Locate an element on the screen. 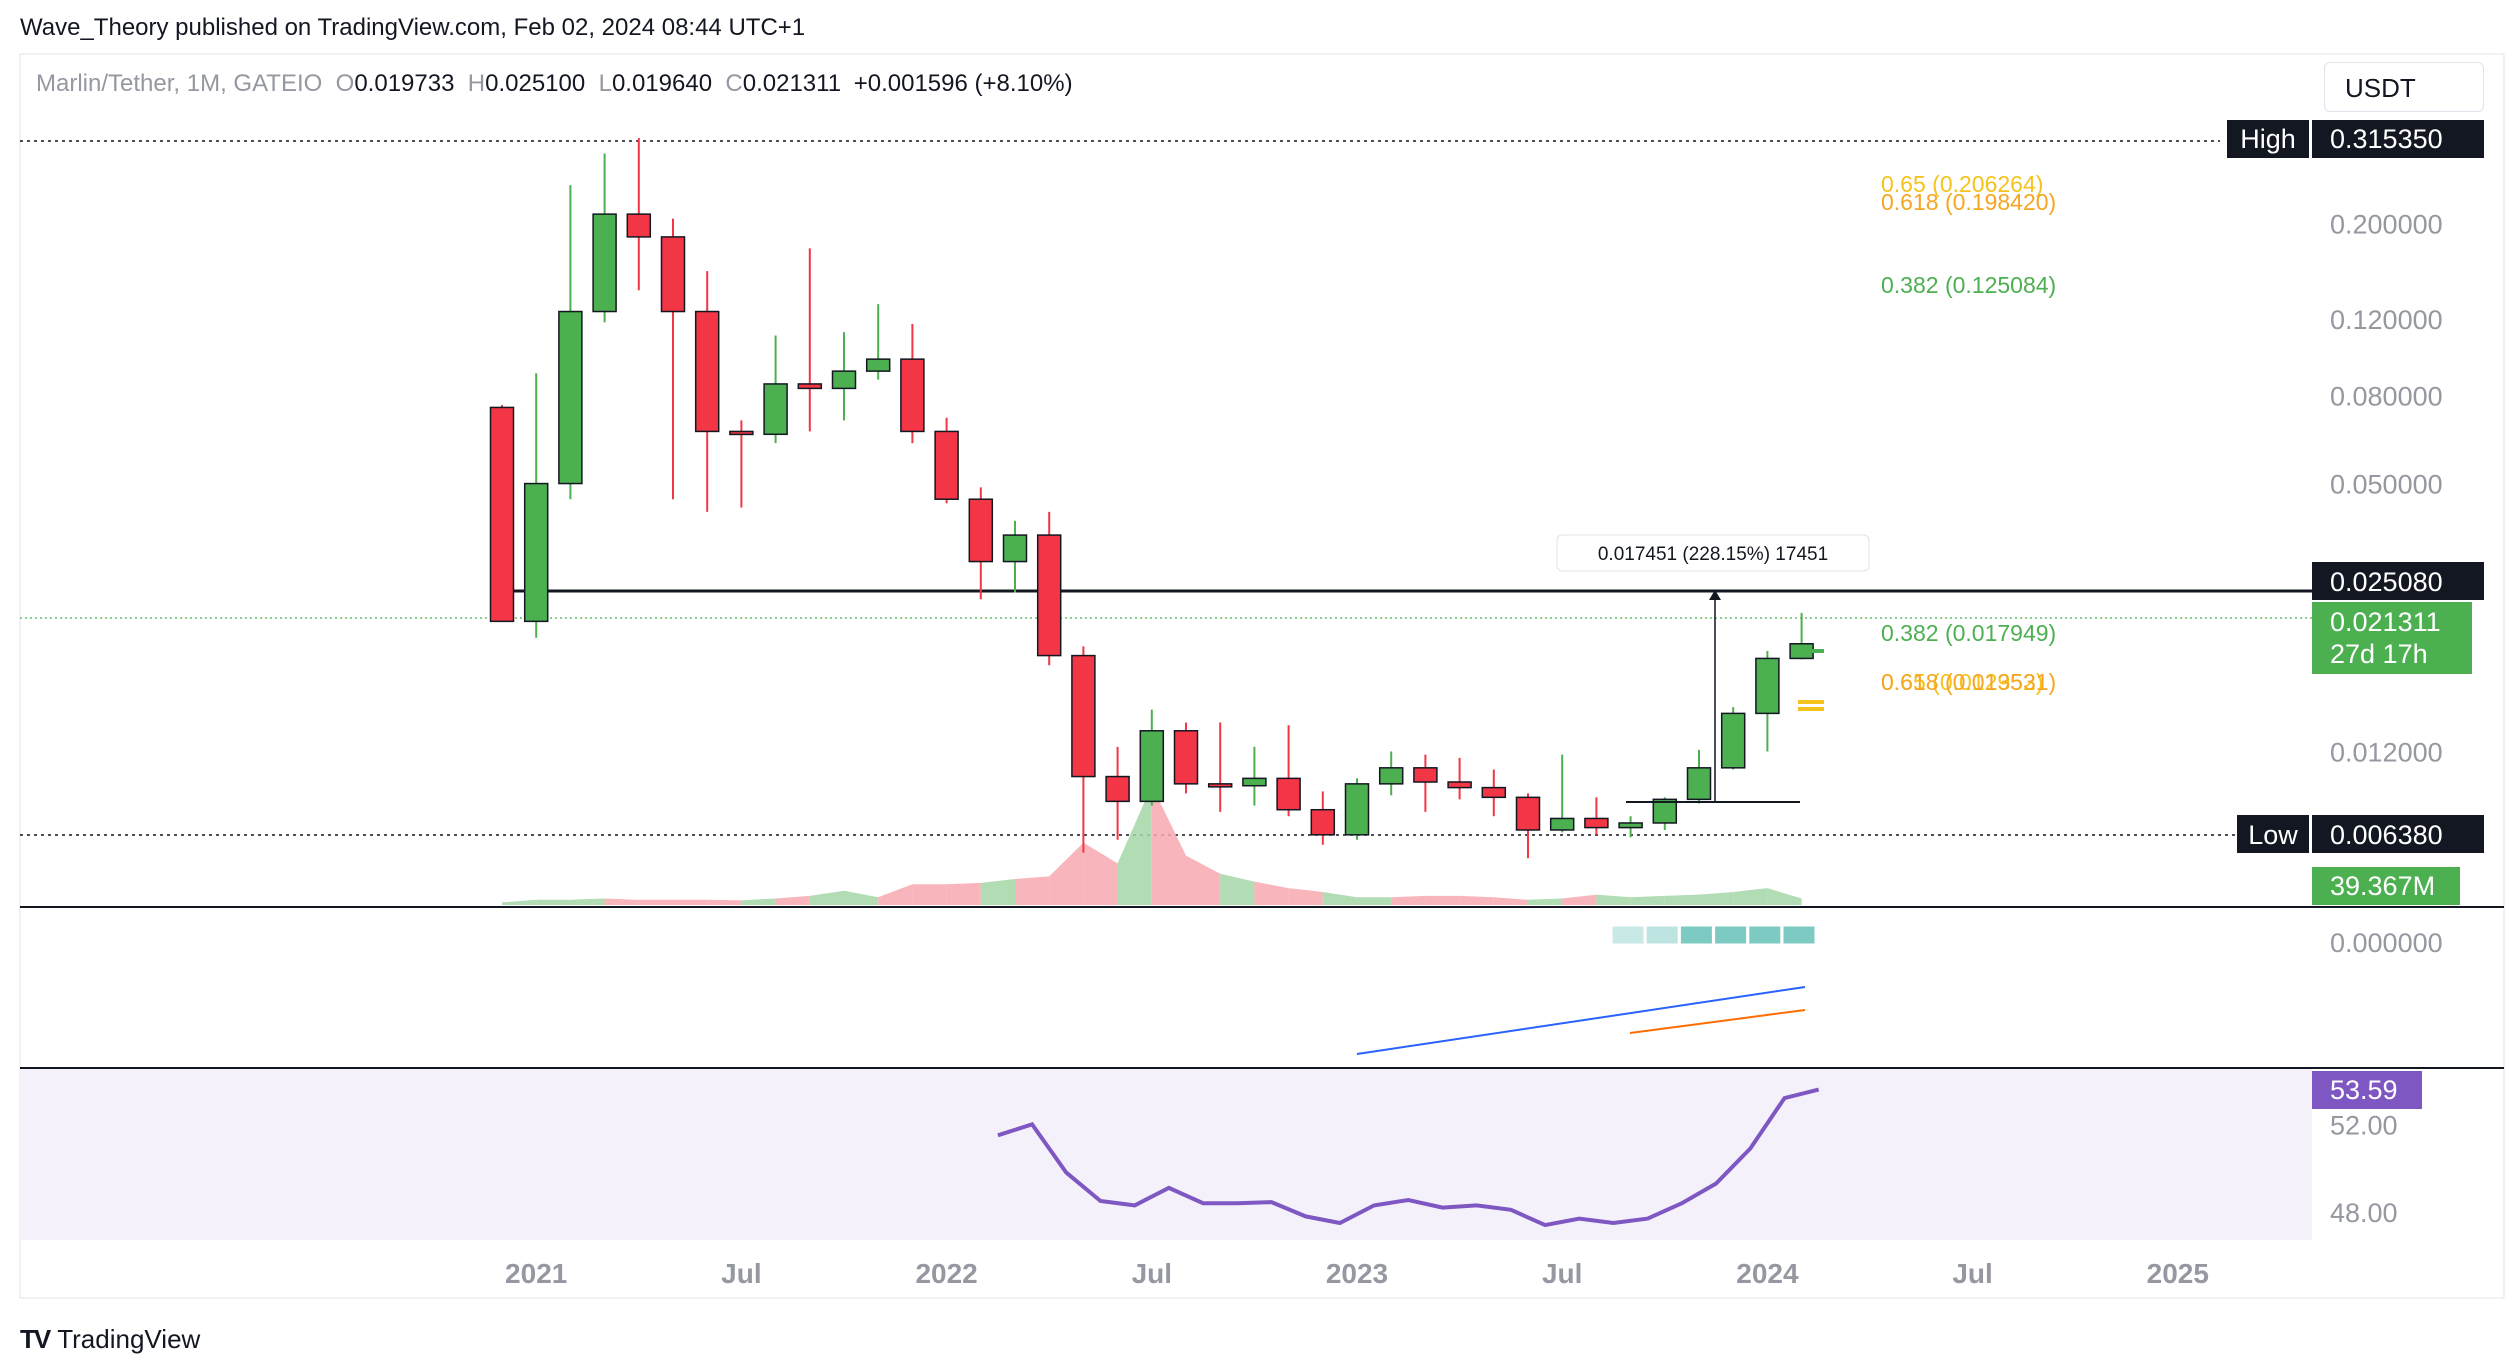 This screenshot has height=1372, width=2516. high-value-box is located at coordinates (2398, 139).